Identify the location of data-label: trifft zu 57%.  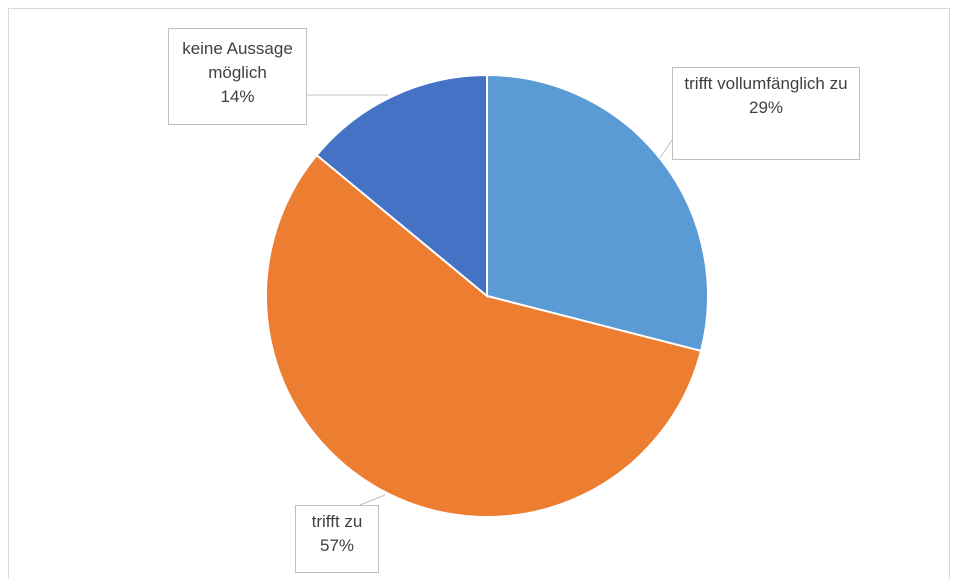
(337, 539).